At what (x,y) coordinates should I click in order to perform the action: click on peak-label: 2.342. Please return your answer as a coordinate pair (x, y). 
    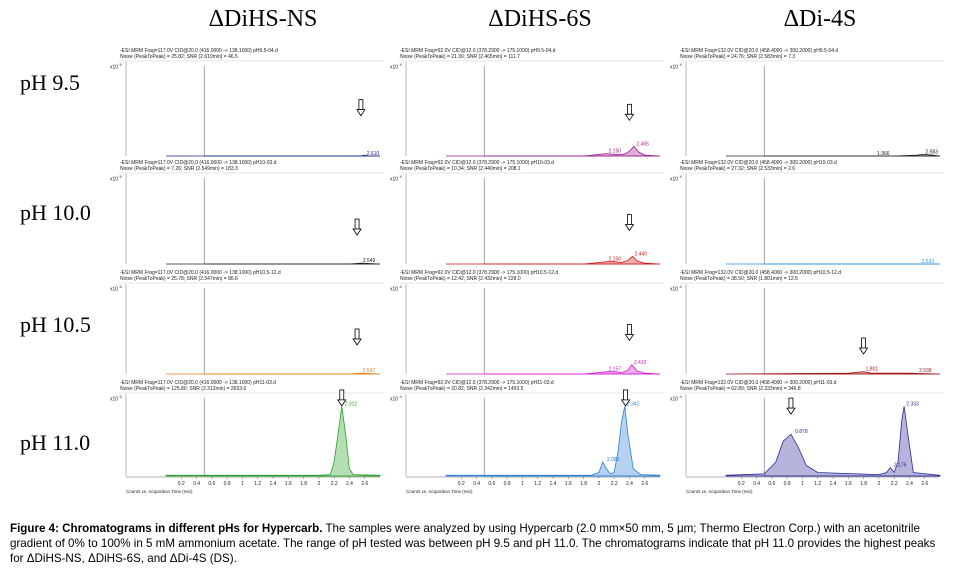
    Looking at the image, I should click on (633, 404).